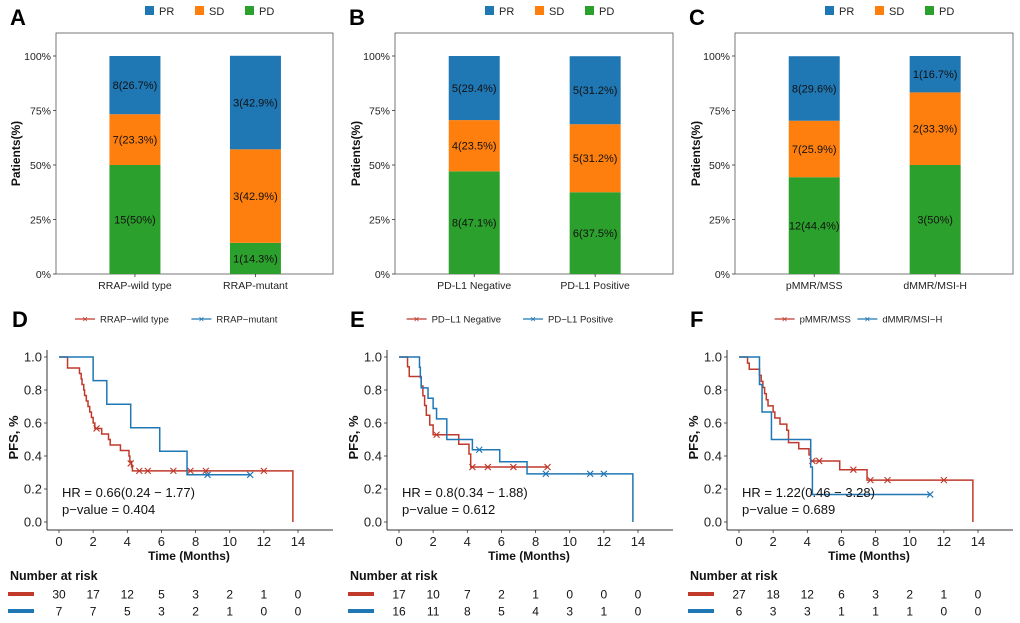  I want to click on panel-label: B, so click(357, 17).